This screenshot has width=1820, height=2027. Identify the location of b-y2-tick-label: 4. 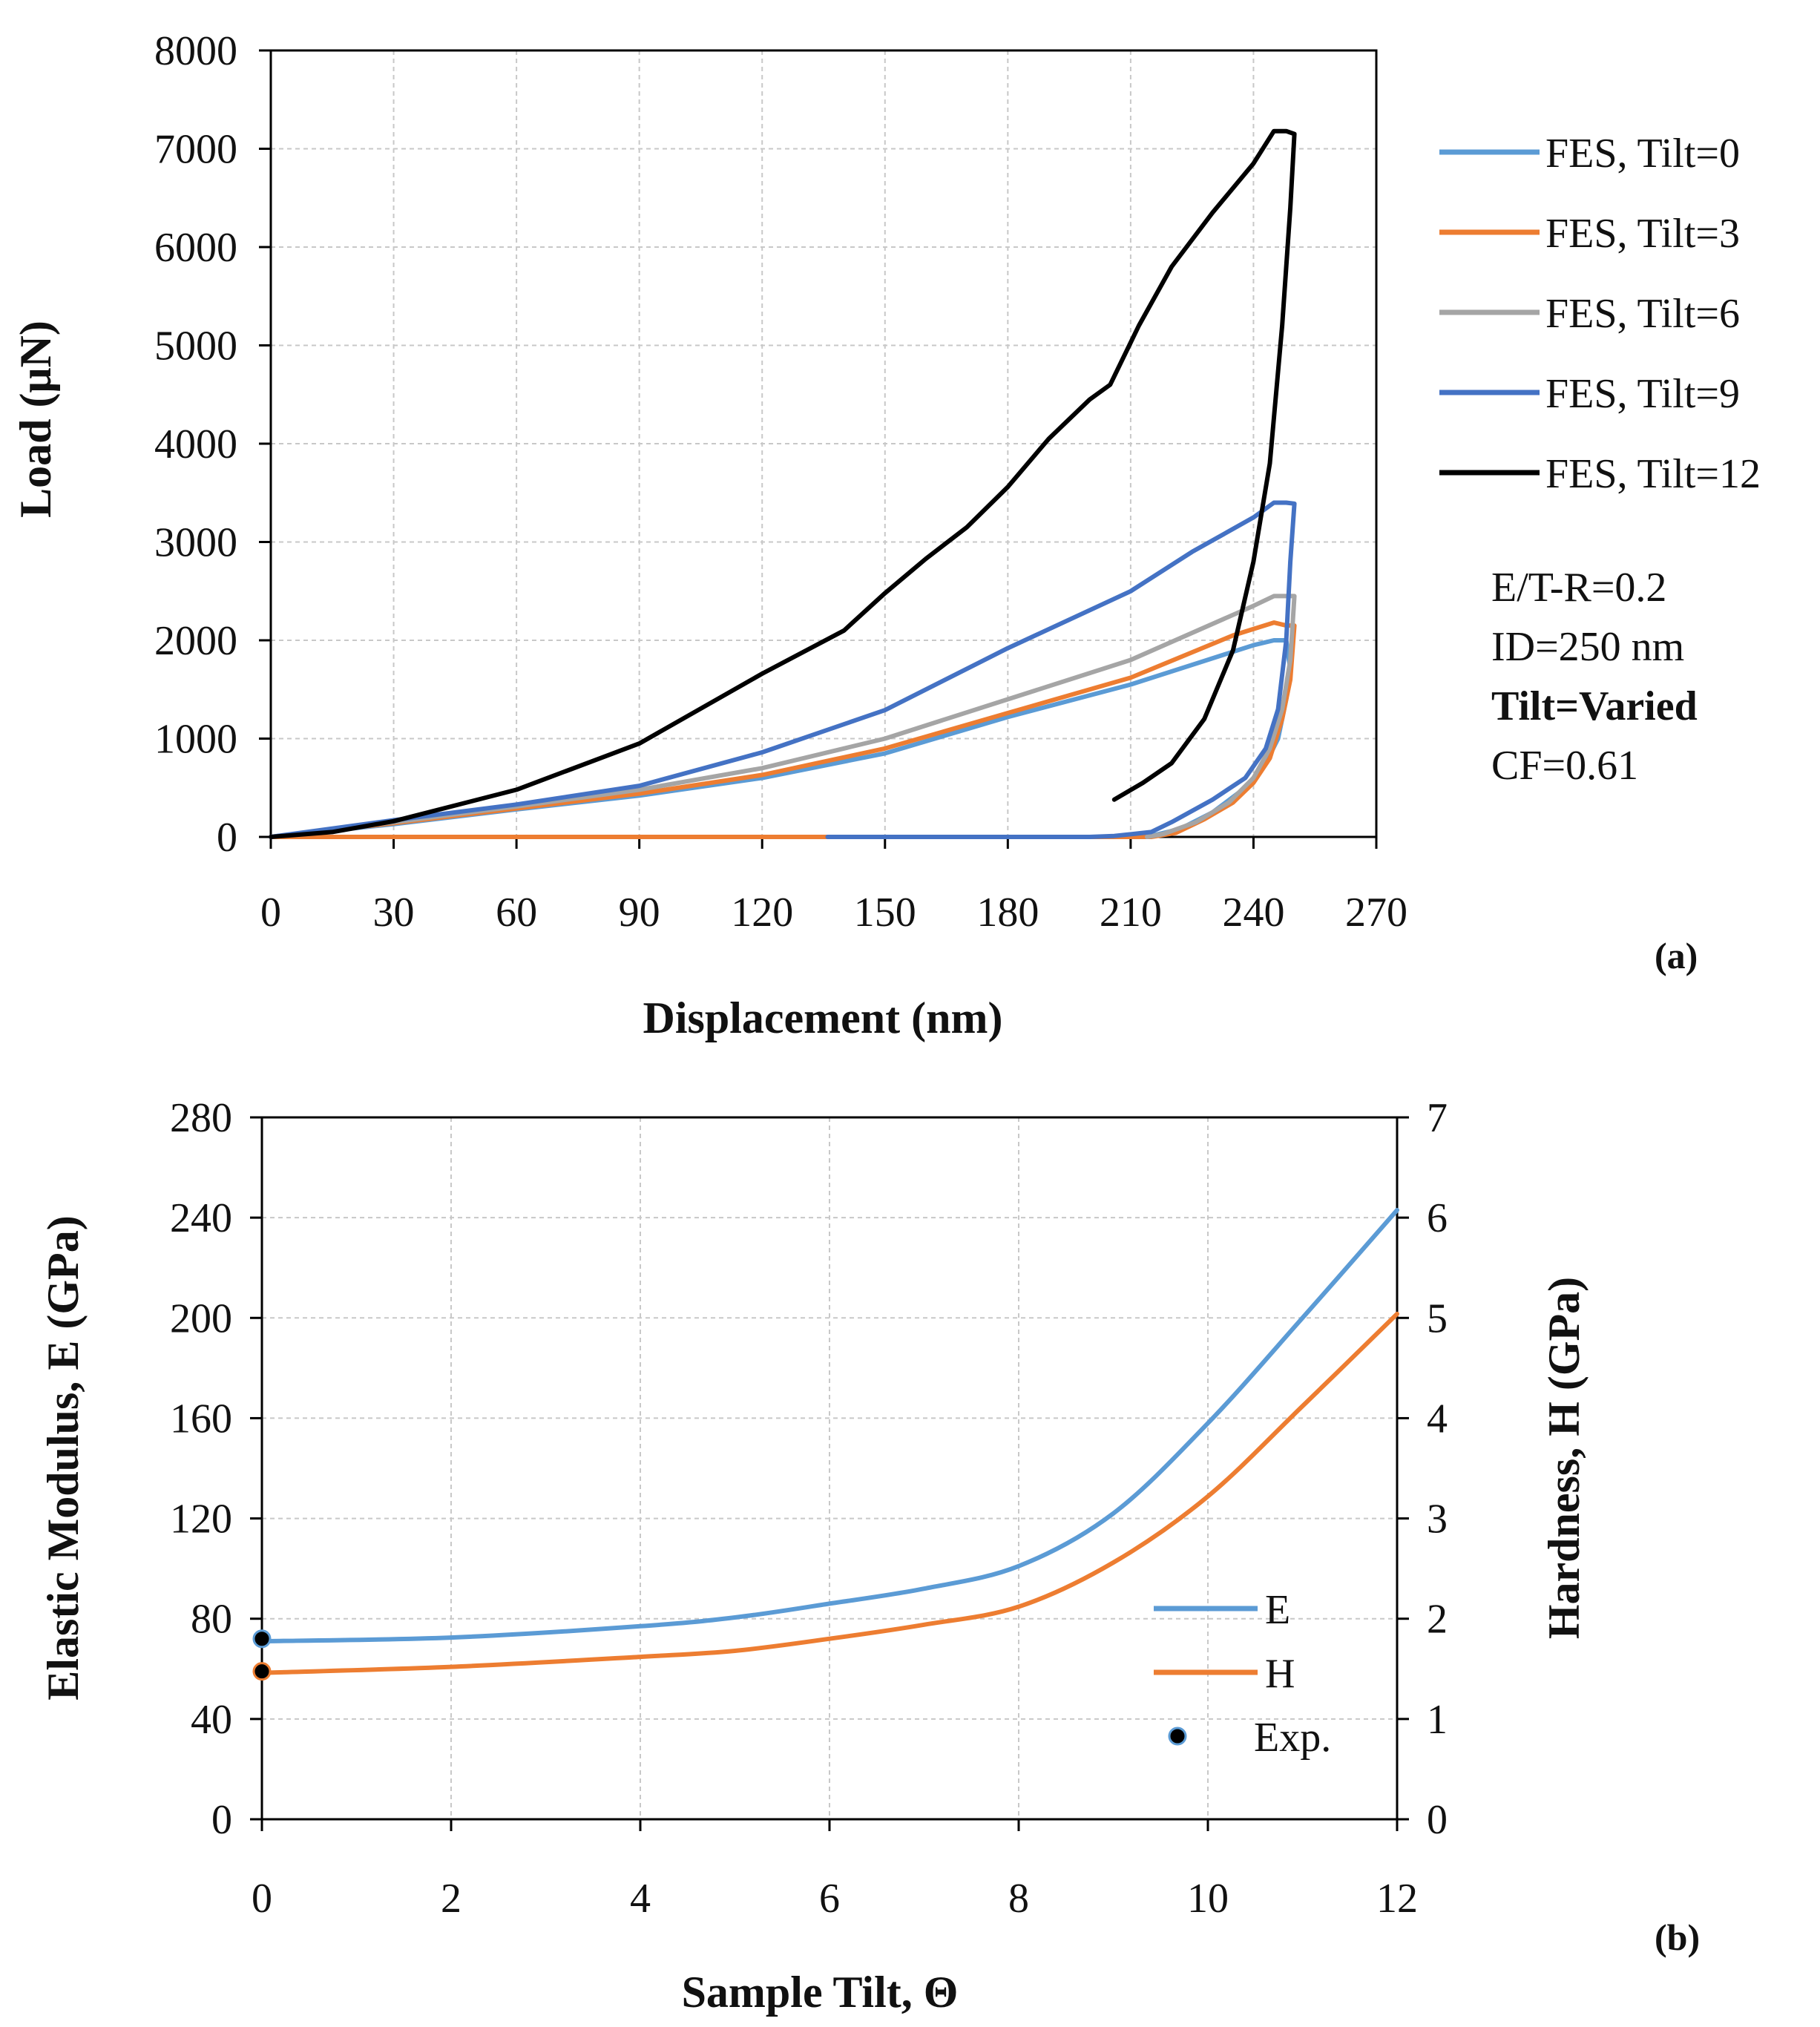
(1438, 1419).